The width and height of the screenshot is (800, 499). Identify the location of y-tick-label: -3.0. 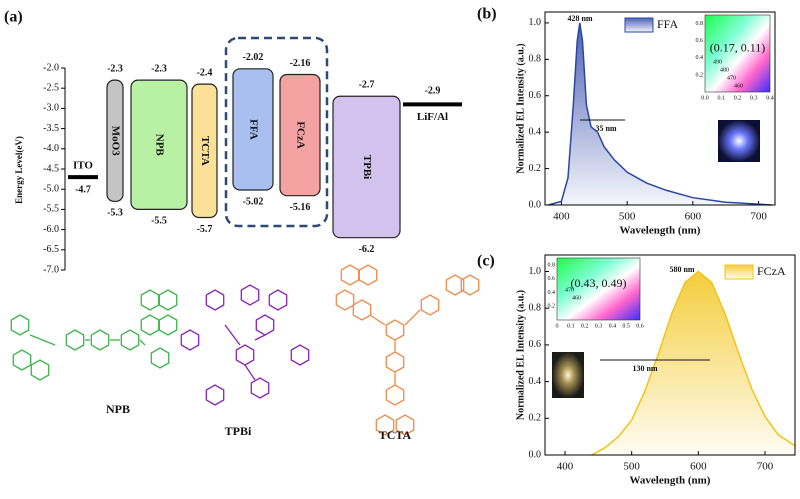
(51, 108).